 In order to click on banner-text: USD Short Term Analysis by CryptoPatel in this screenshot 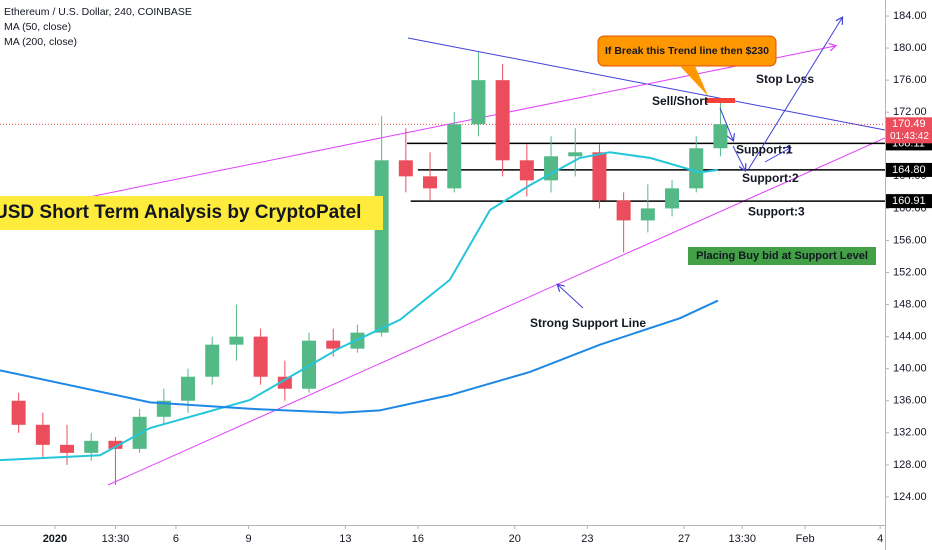, I will do `click(180, 212)`.